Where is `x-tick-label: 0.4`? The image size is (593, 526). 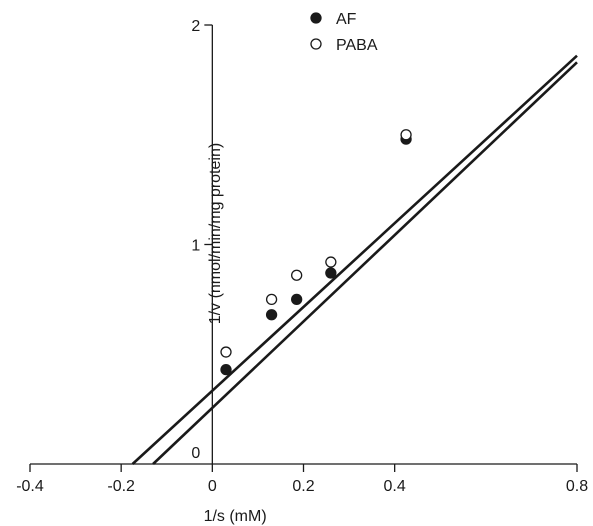
x-tick-label: 0.4 is located at coordinates (395, 486).